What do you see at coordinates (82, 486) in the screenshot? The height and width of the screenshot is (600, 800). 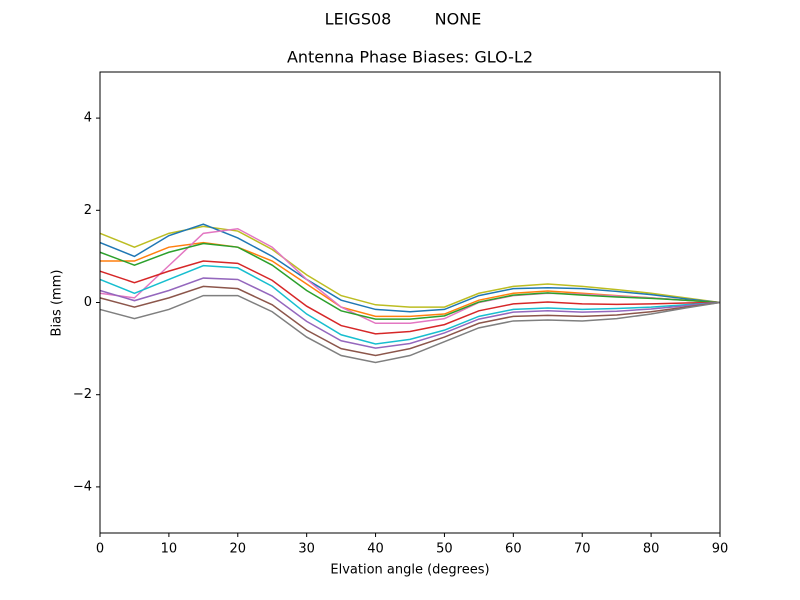 I see `y-tick-label: −4` at bounding box center [82, 486].